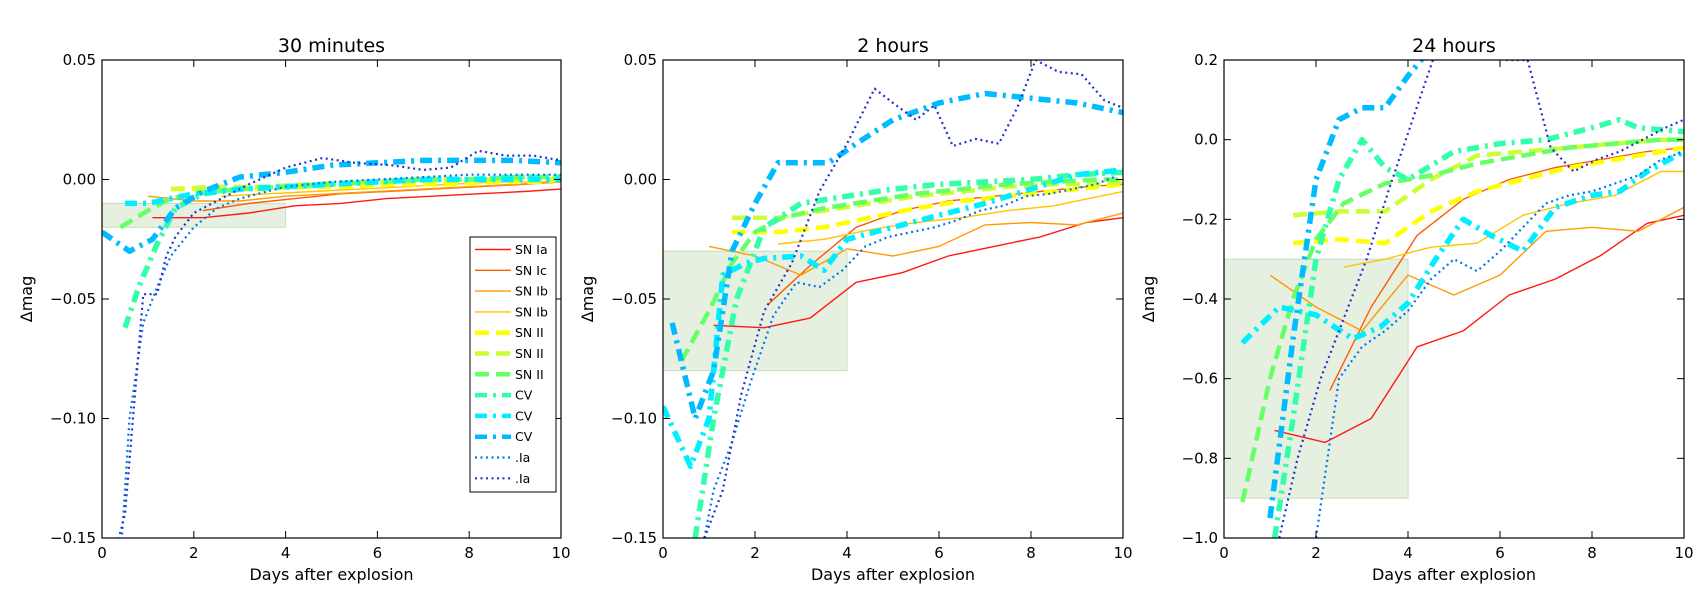 The width and height of the screenshot is (1700, 600). I want to click on y-tick-label: −0.2, so click(1200, 219).